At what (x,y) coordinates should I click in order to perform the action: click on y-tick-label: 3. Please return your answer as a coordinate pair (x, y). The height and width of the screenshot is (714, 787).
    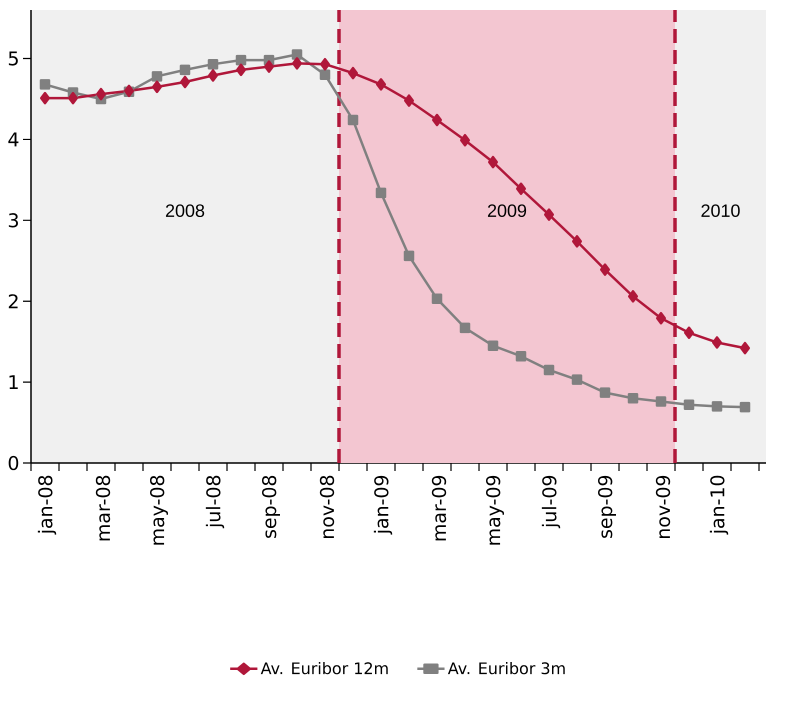
    Looking at the image, I should click on (13, 220).